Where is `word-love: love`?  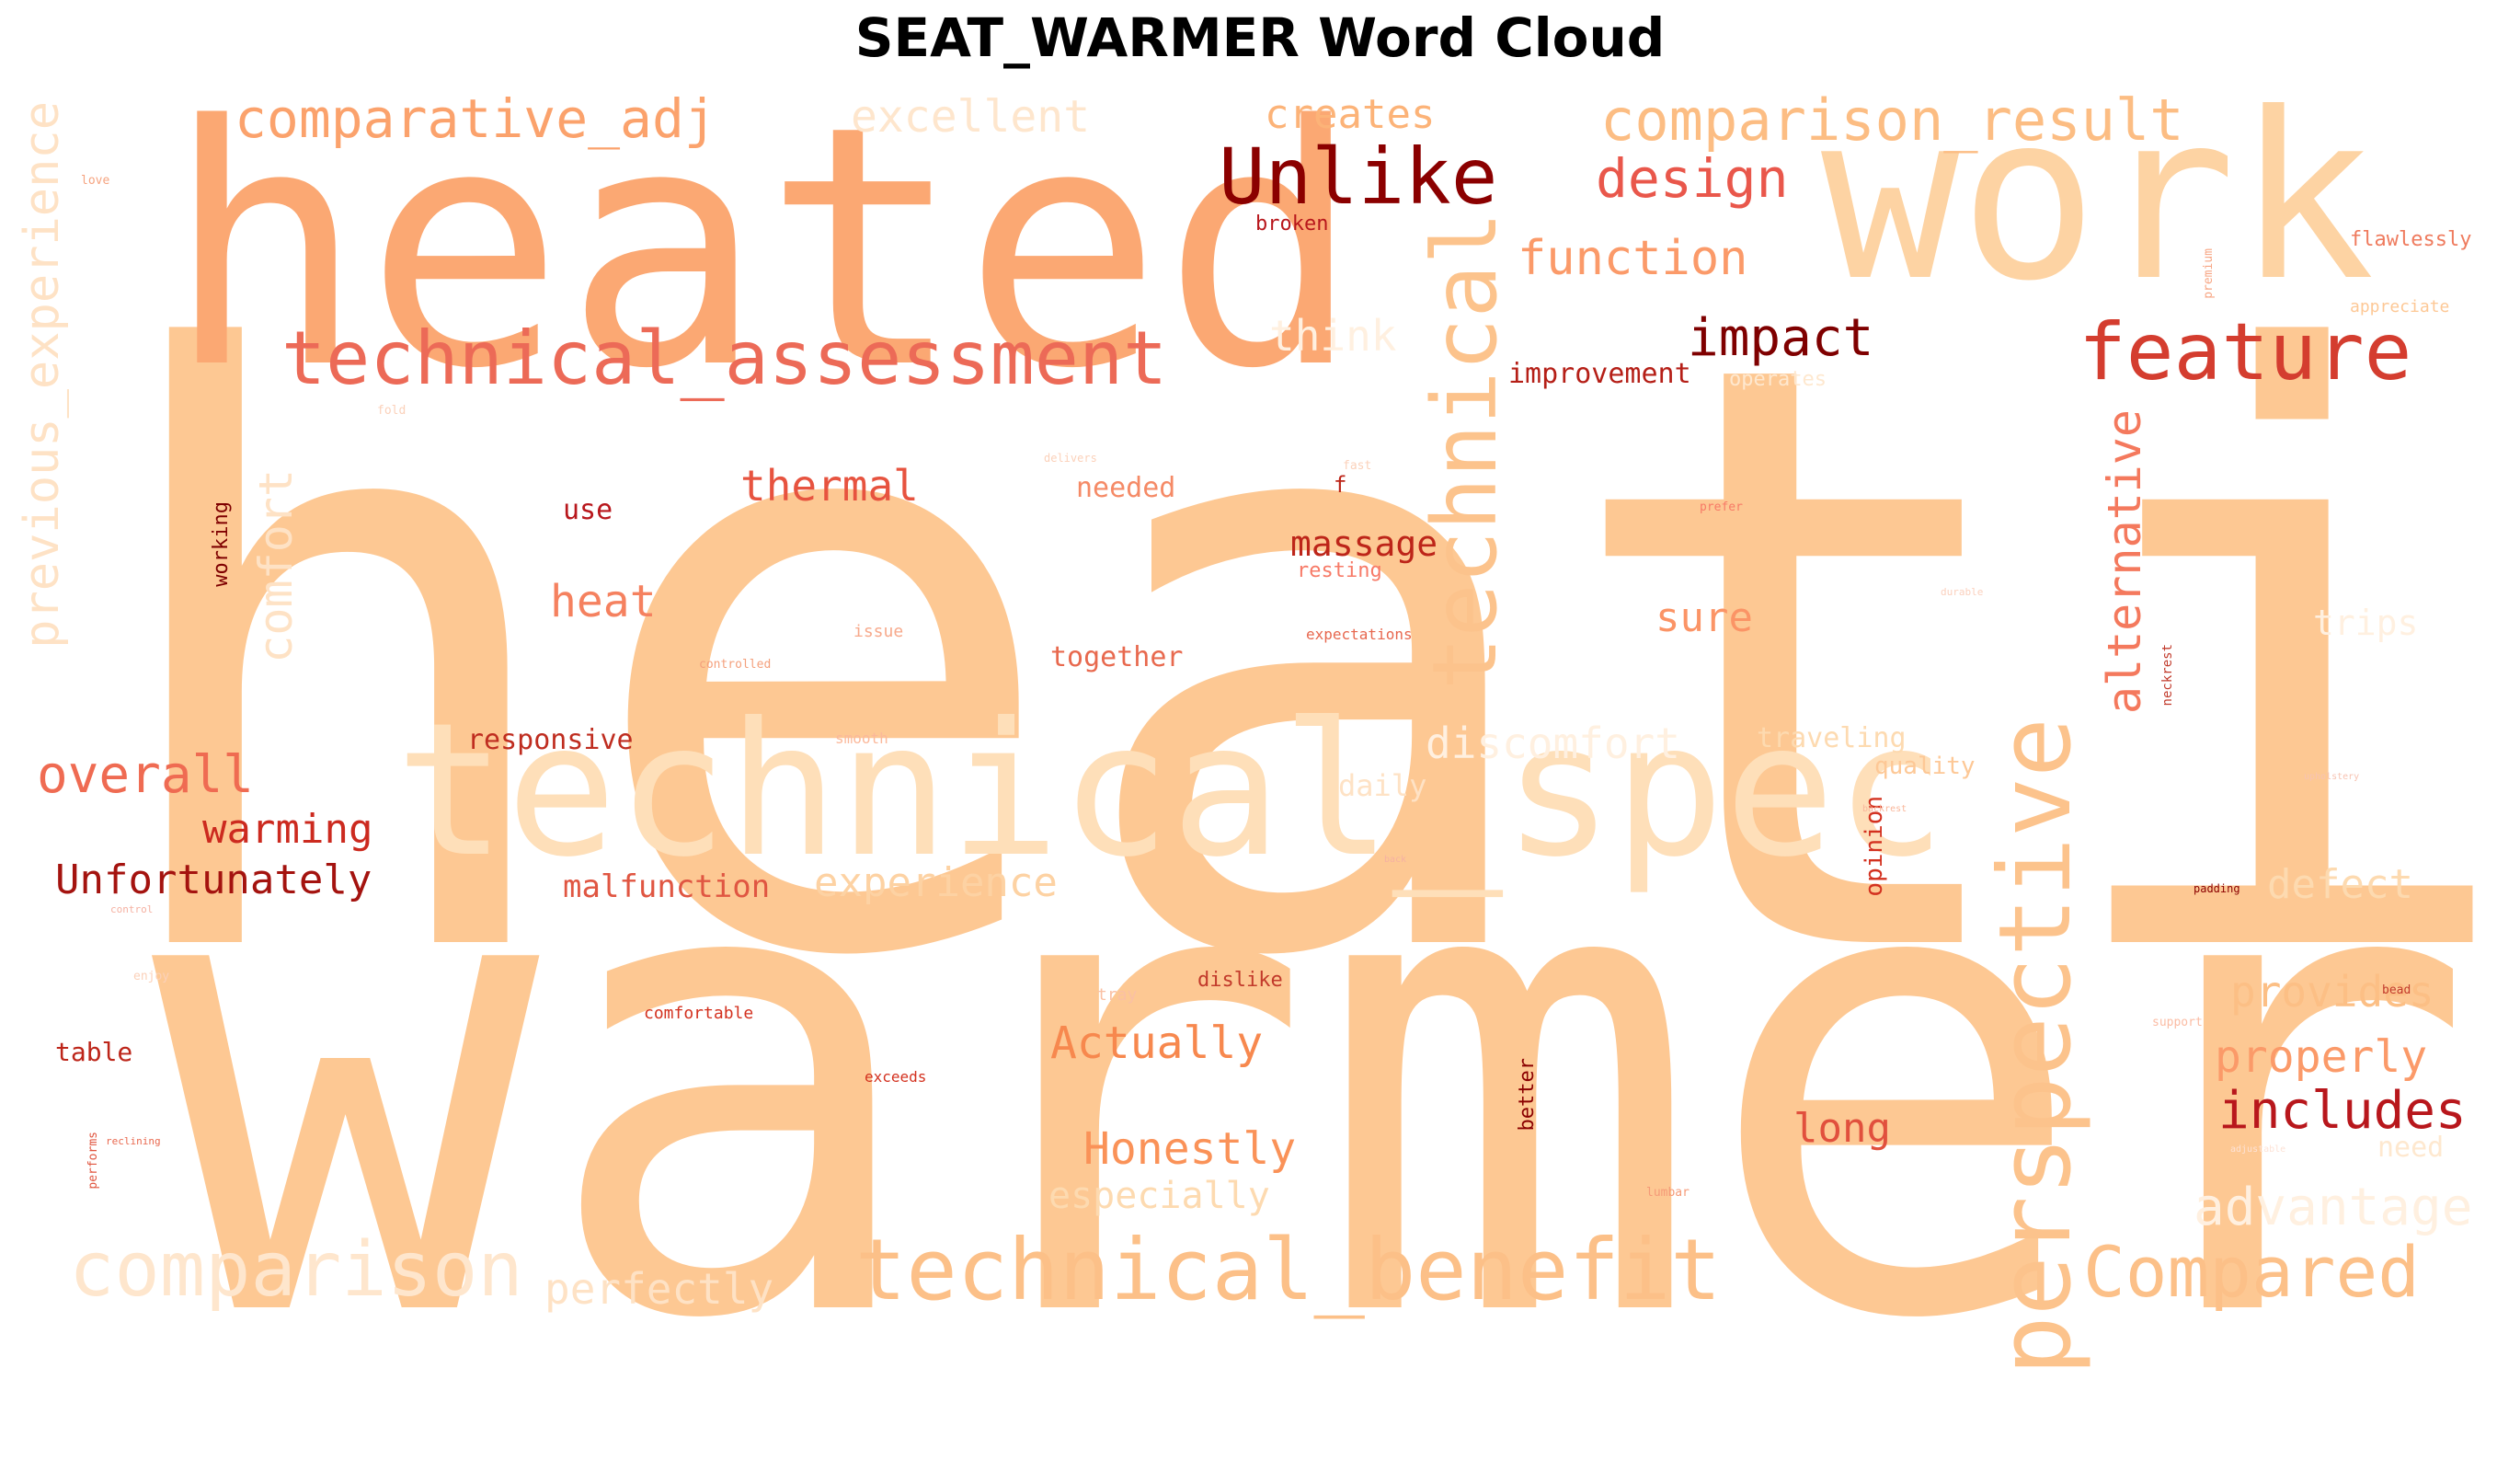 word-love: love is located at coordinates (95, 181).